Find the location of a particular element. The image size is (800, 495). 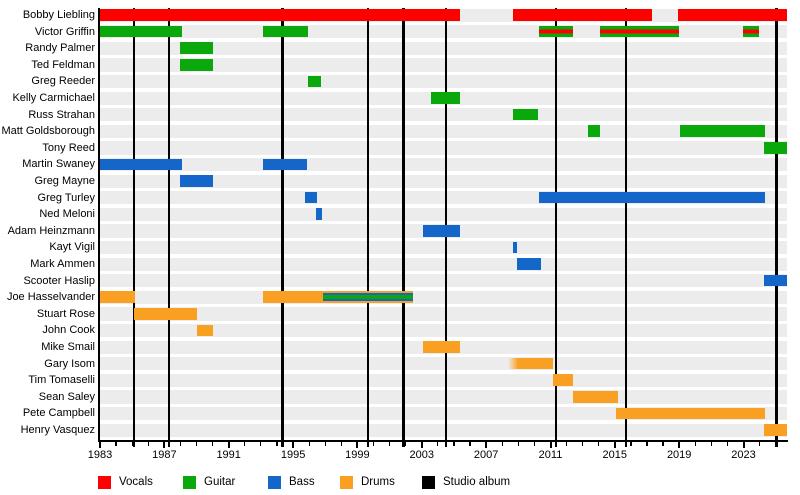

year-label: 2003 is located at coordinates (422, 455).